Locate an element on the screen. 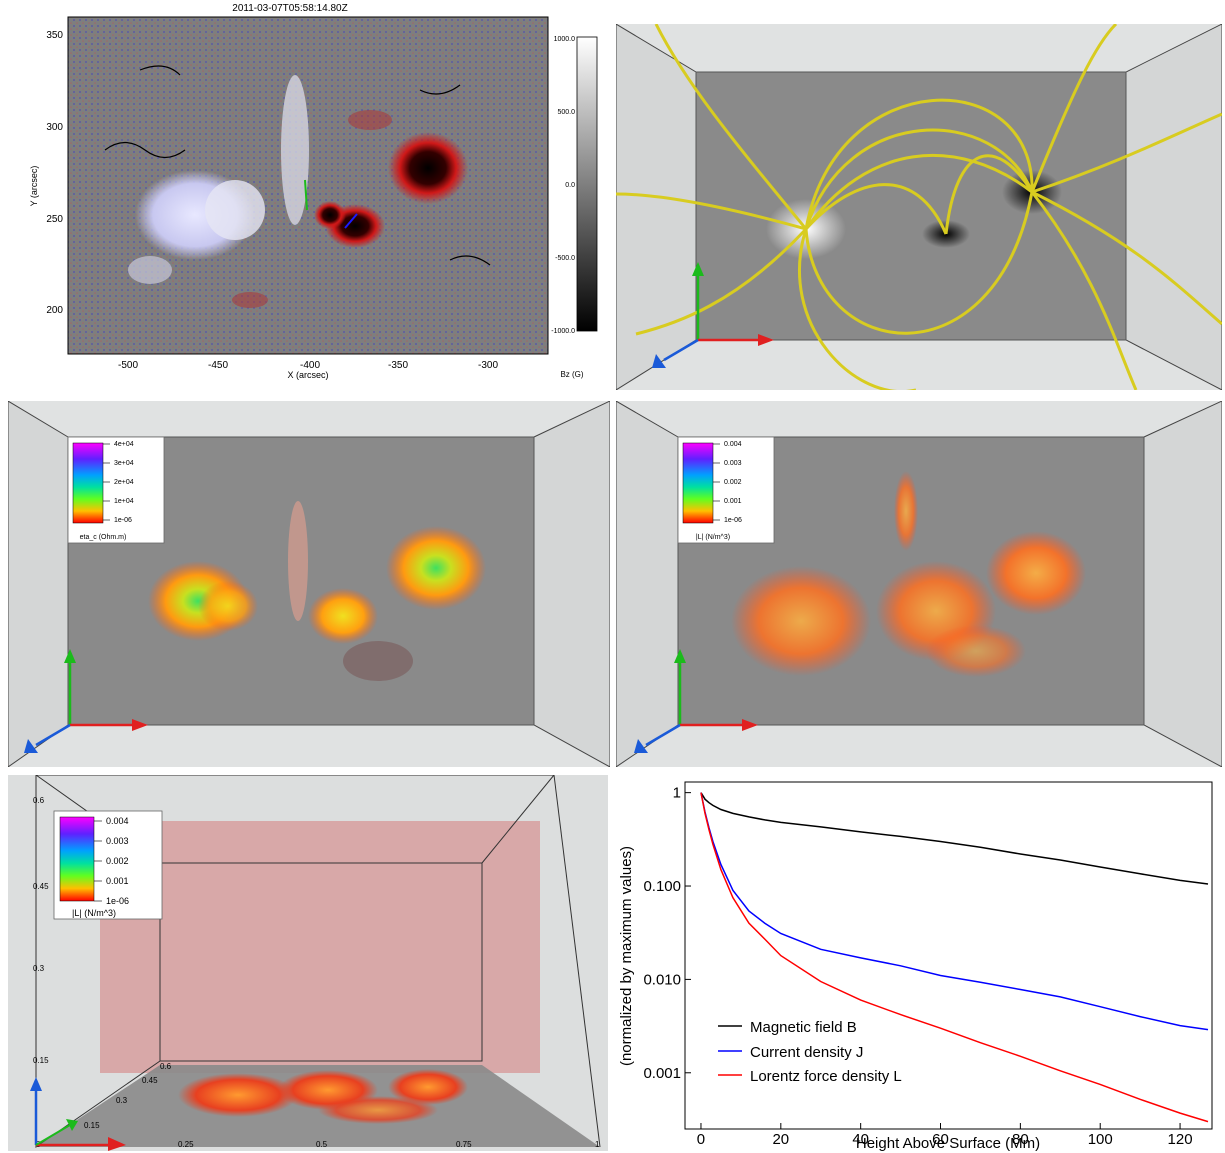 This screenshot has width=1225, height=1153. svg-text: -300 is located at coordinates (488, 365).